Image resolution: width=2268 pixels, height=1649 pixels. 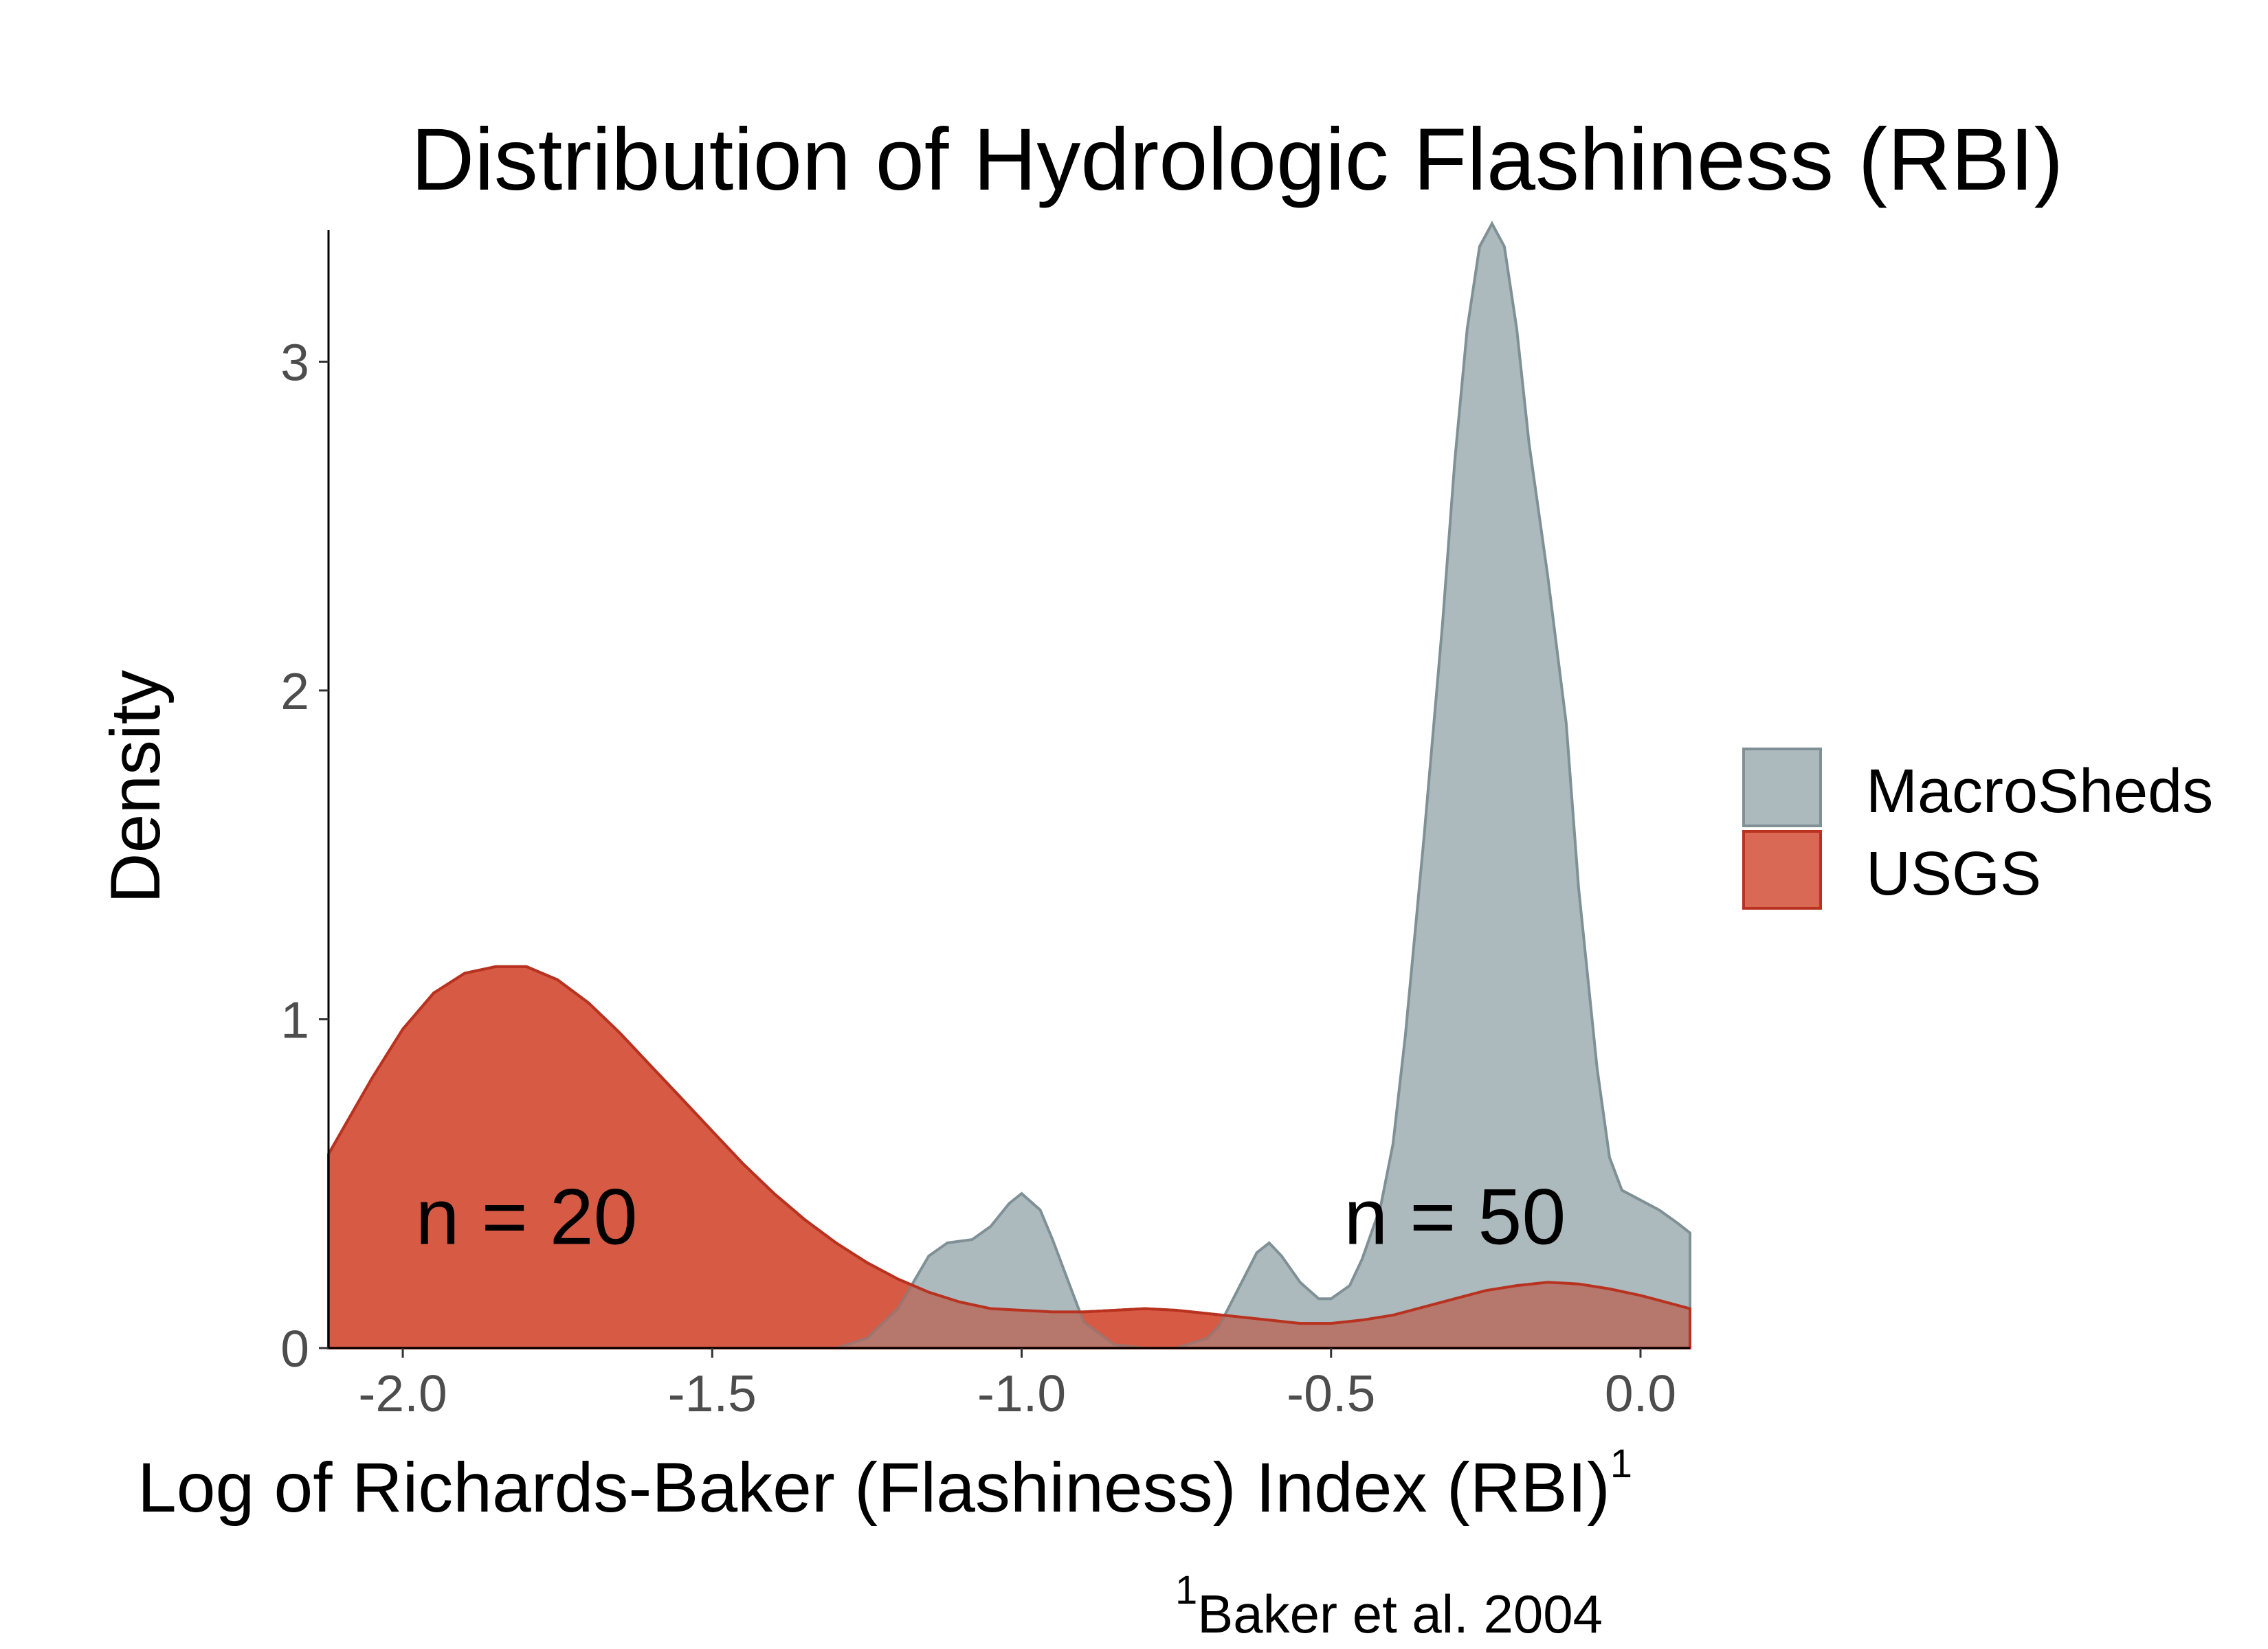 I want to click on x-tick-label: -2.0, so click(x=402, y=1393).